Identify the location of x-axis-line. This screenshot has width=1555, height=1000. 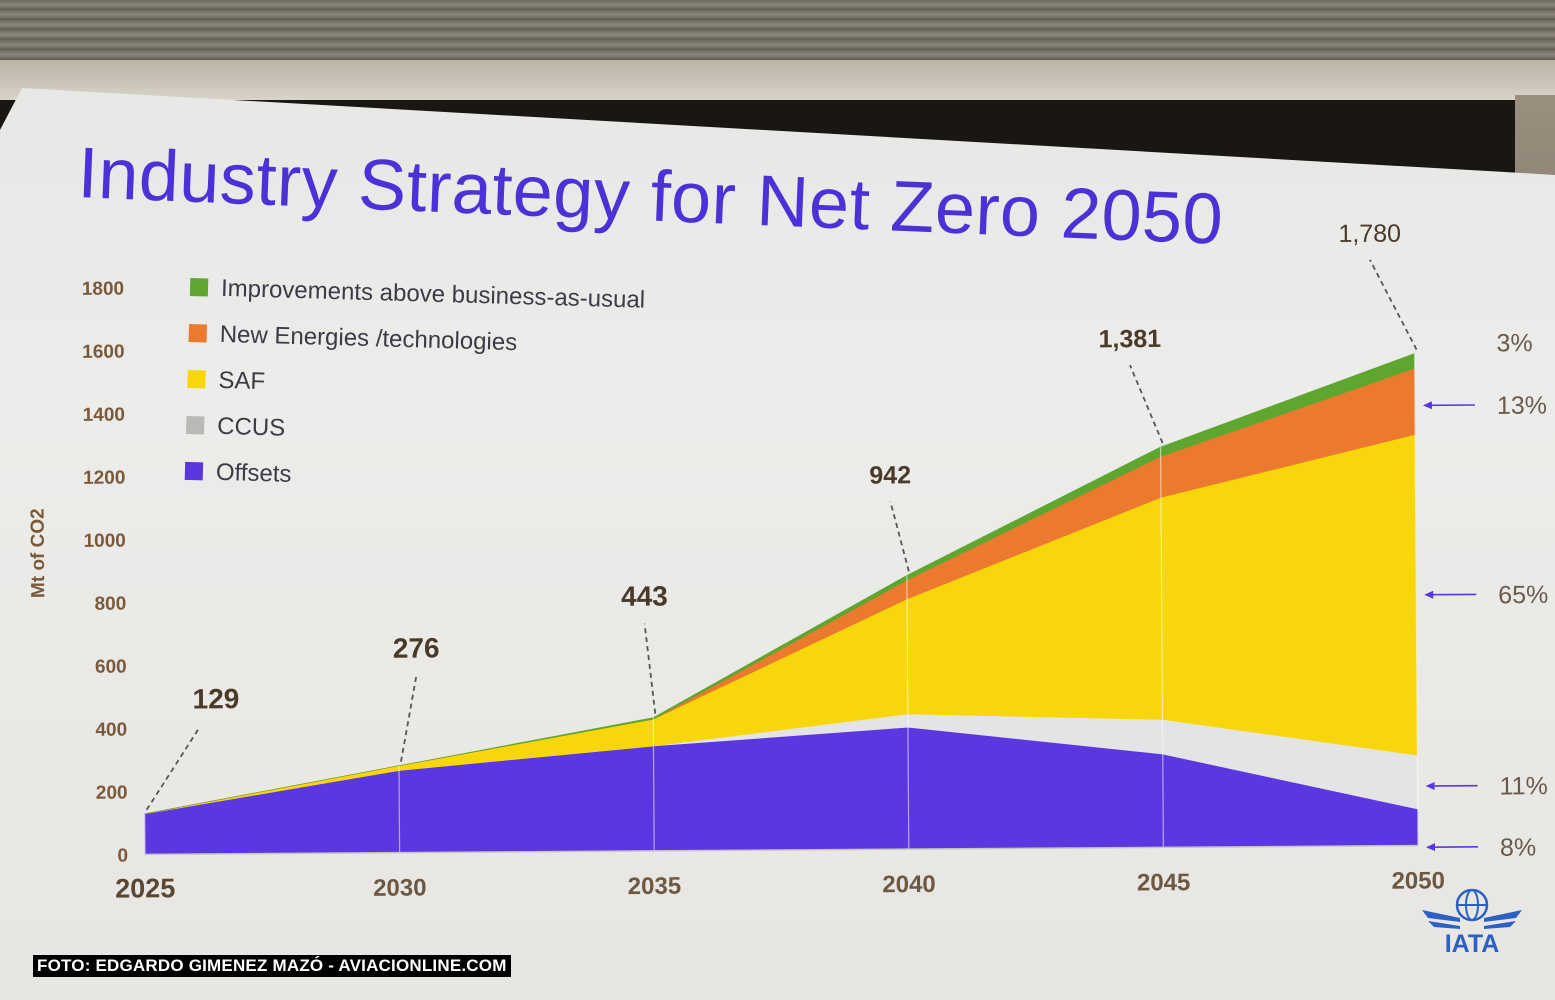
(781, 850).